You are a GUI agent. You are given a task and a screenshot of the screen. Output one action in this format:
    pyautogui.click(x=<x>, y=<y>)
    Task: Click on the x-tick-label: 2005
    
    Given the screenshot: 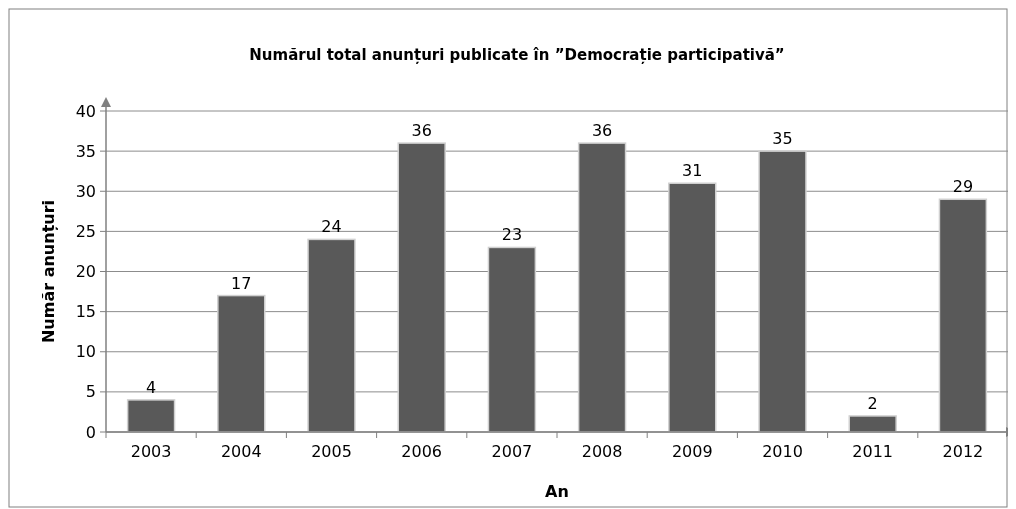 What is the action you would take?
    pyautogui.click(x=331, y=451)
    